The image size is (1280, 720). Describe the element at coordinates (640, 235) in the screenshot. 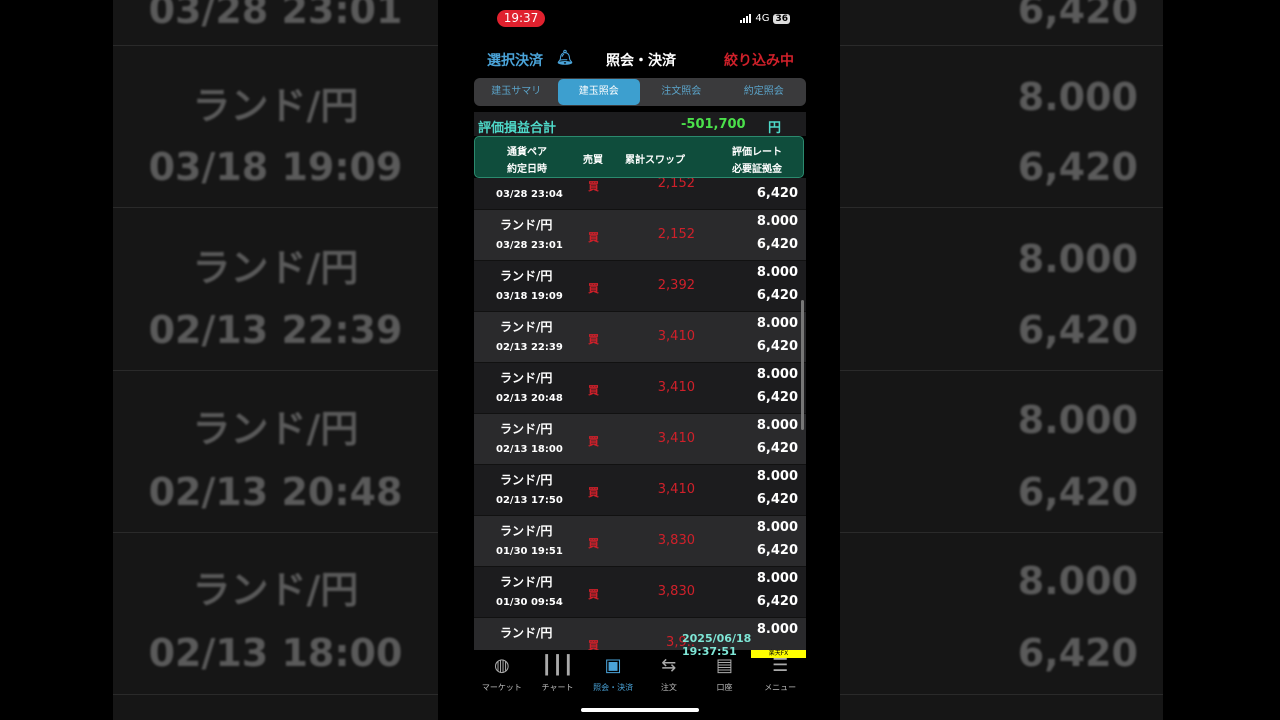

I see `table-row: ランド/円 03/28 23:01 買 2,152 8.000 6,420` at that location.